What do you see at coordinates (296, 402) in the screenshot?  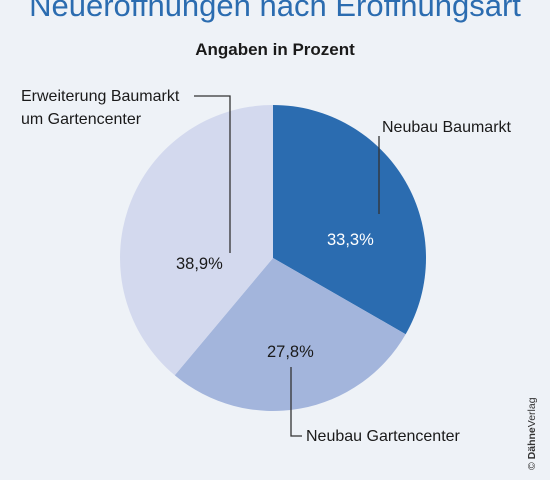 I see `callout-line-neubau-gartencenter` at bounding box center [296, 402].